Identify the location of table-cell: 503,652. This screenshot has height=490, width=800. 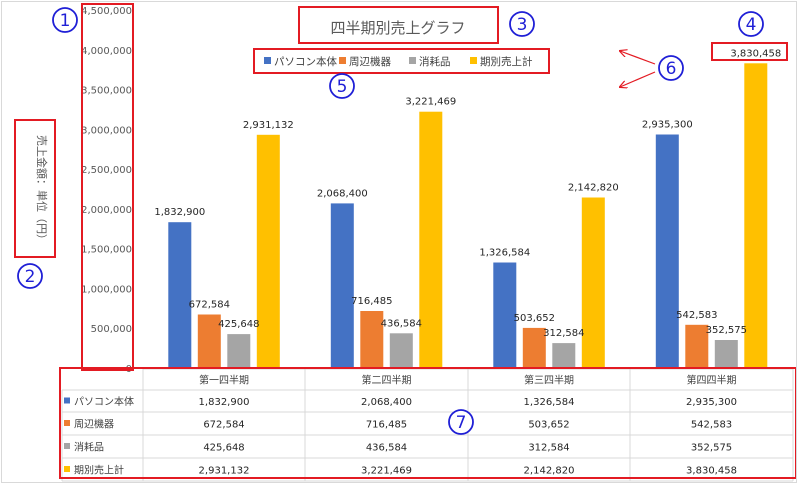
(548, 425).